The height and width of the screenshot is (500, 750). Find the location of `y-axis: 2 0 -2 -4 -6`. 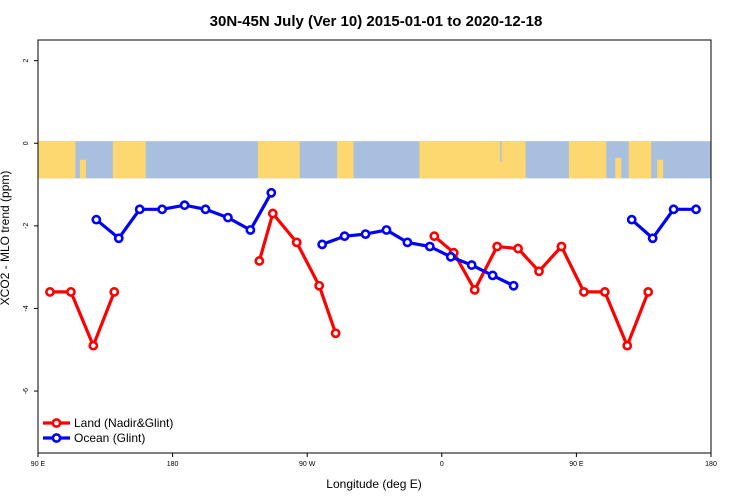

y-axis: 2 0 -2 -4 -6 is located at coordinates (30, 226).